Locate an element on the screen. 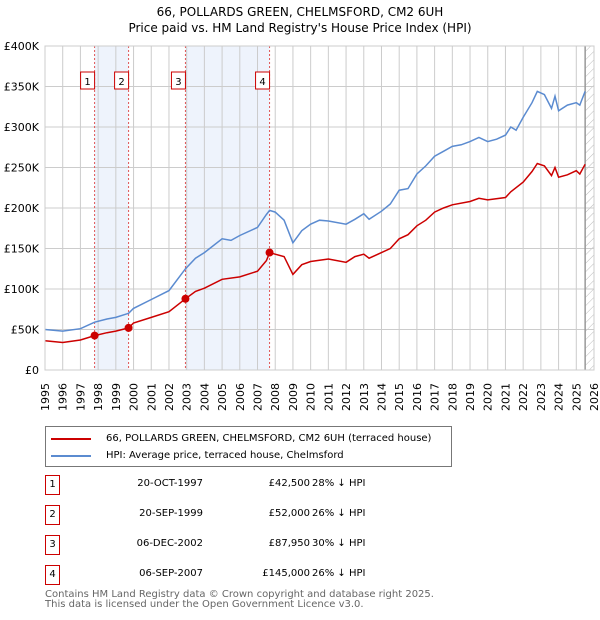 The width and height of the screenshot is (600, 620). transaction-date: 06-DEC-2002 is located at coordinates (169, 543).